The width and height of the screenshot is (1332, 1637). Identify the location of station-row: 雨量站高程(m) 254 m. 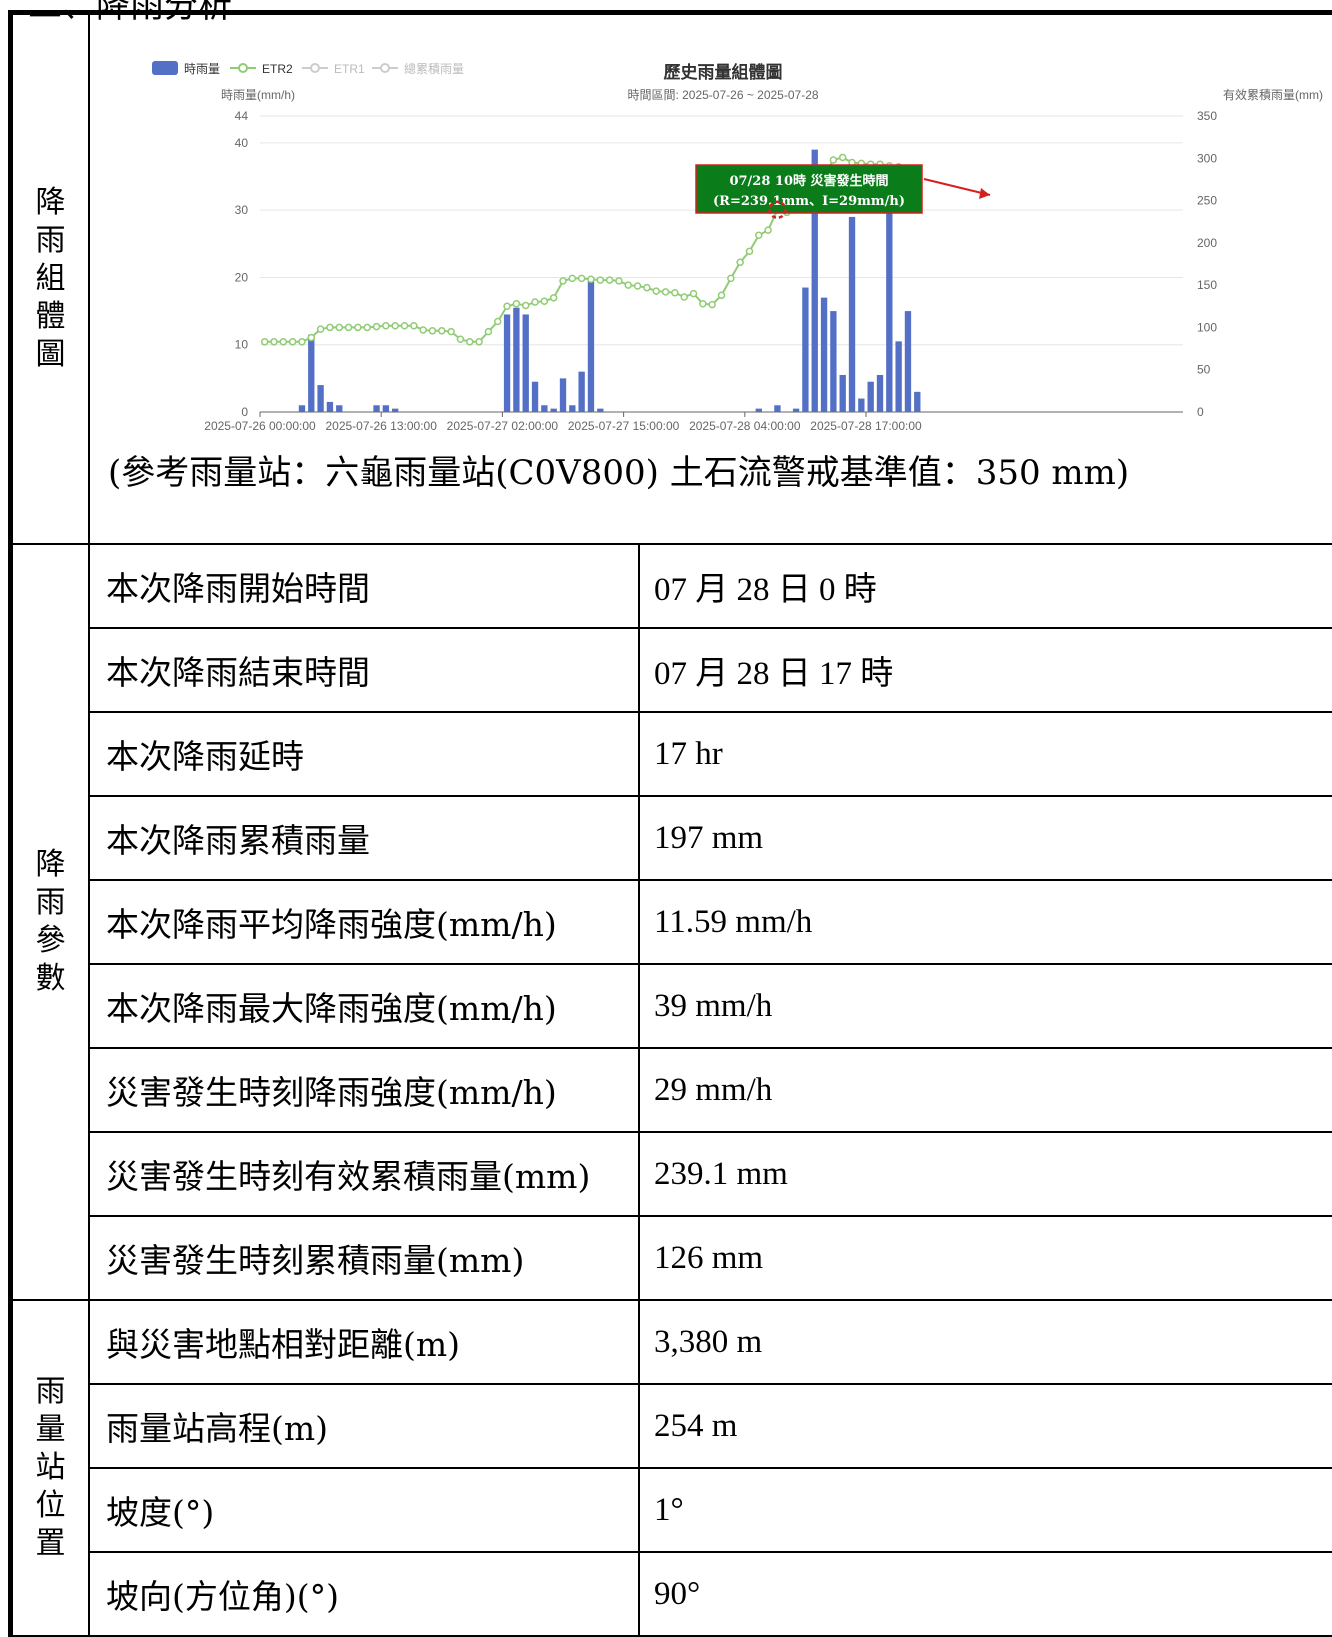
(672, 1426).